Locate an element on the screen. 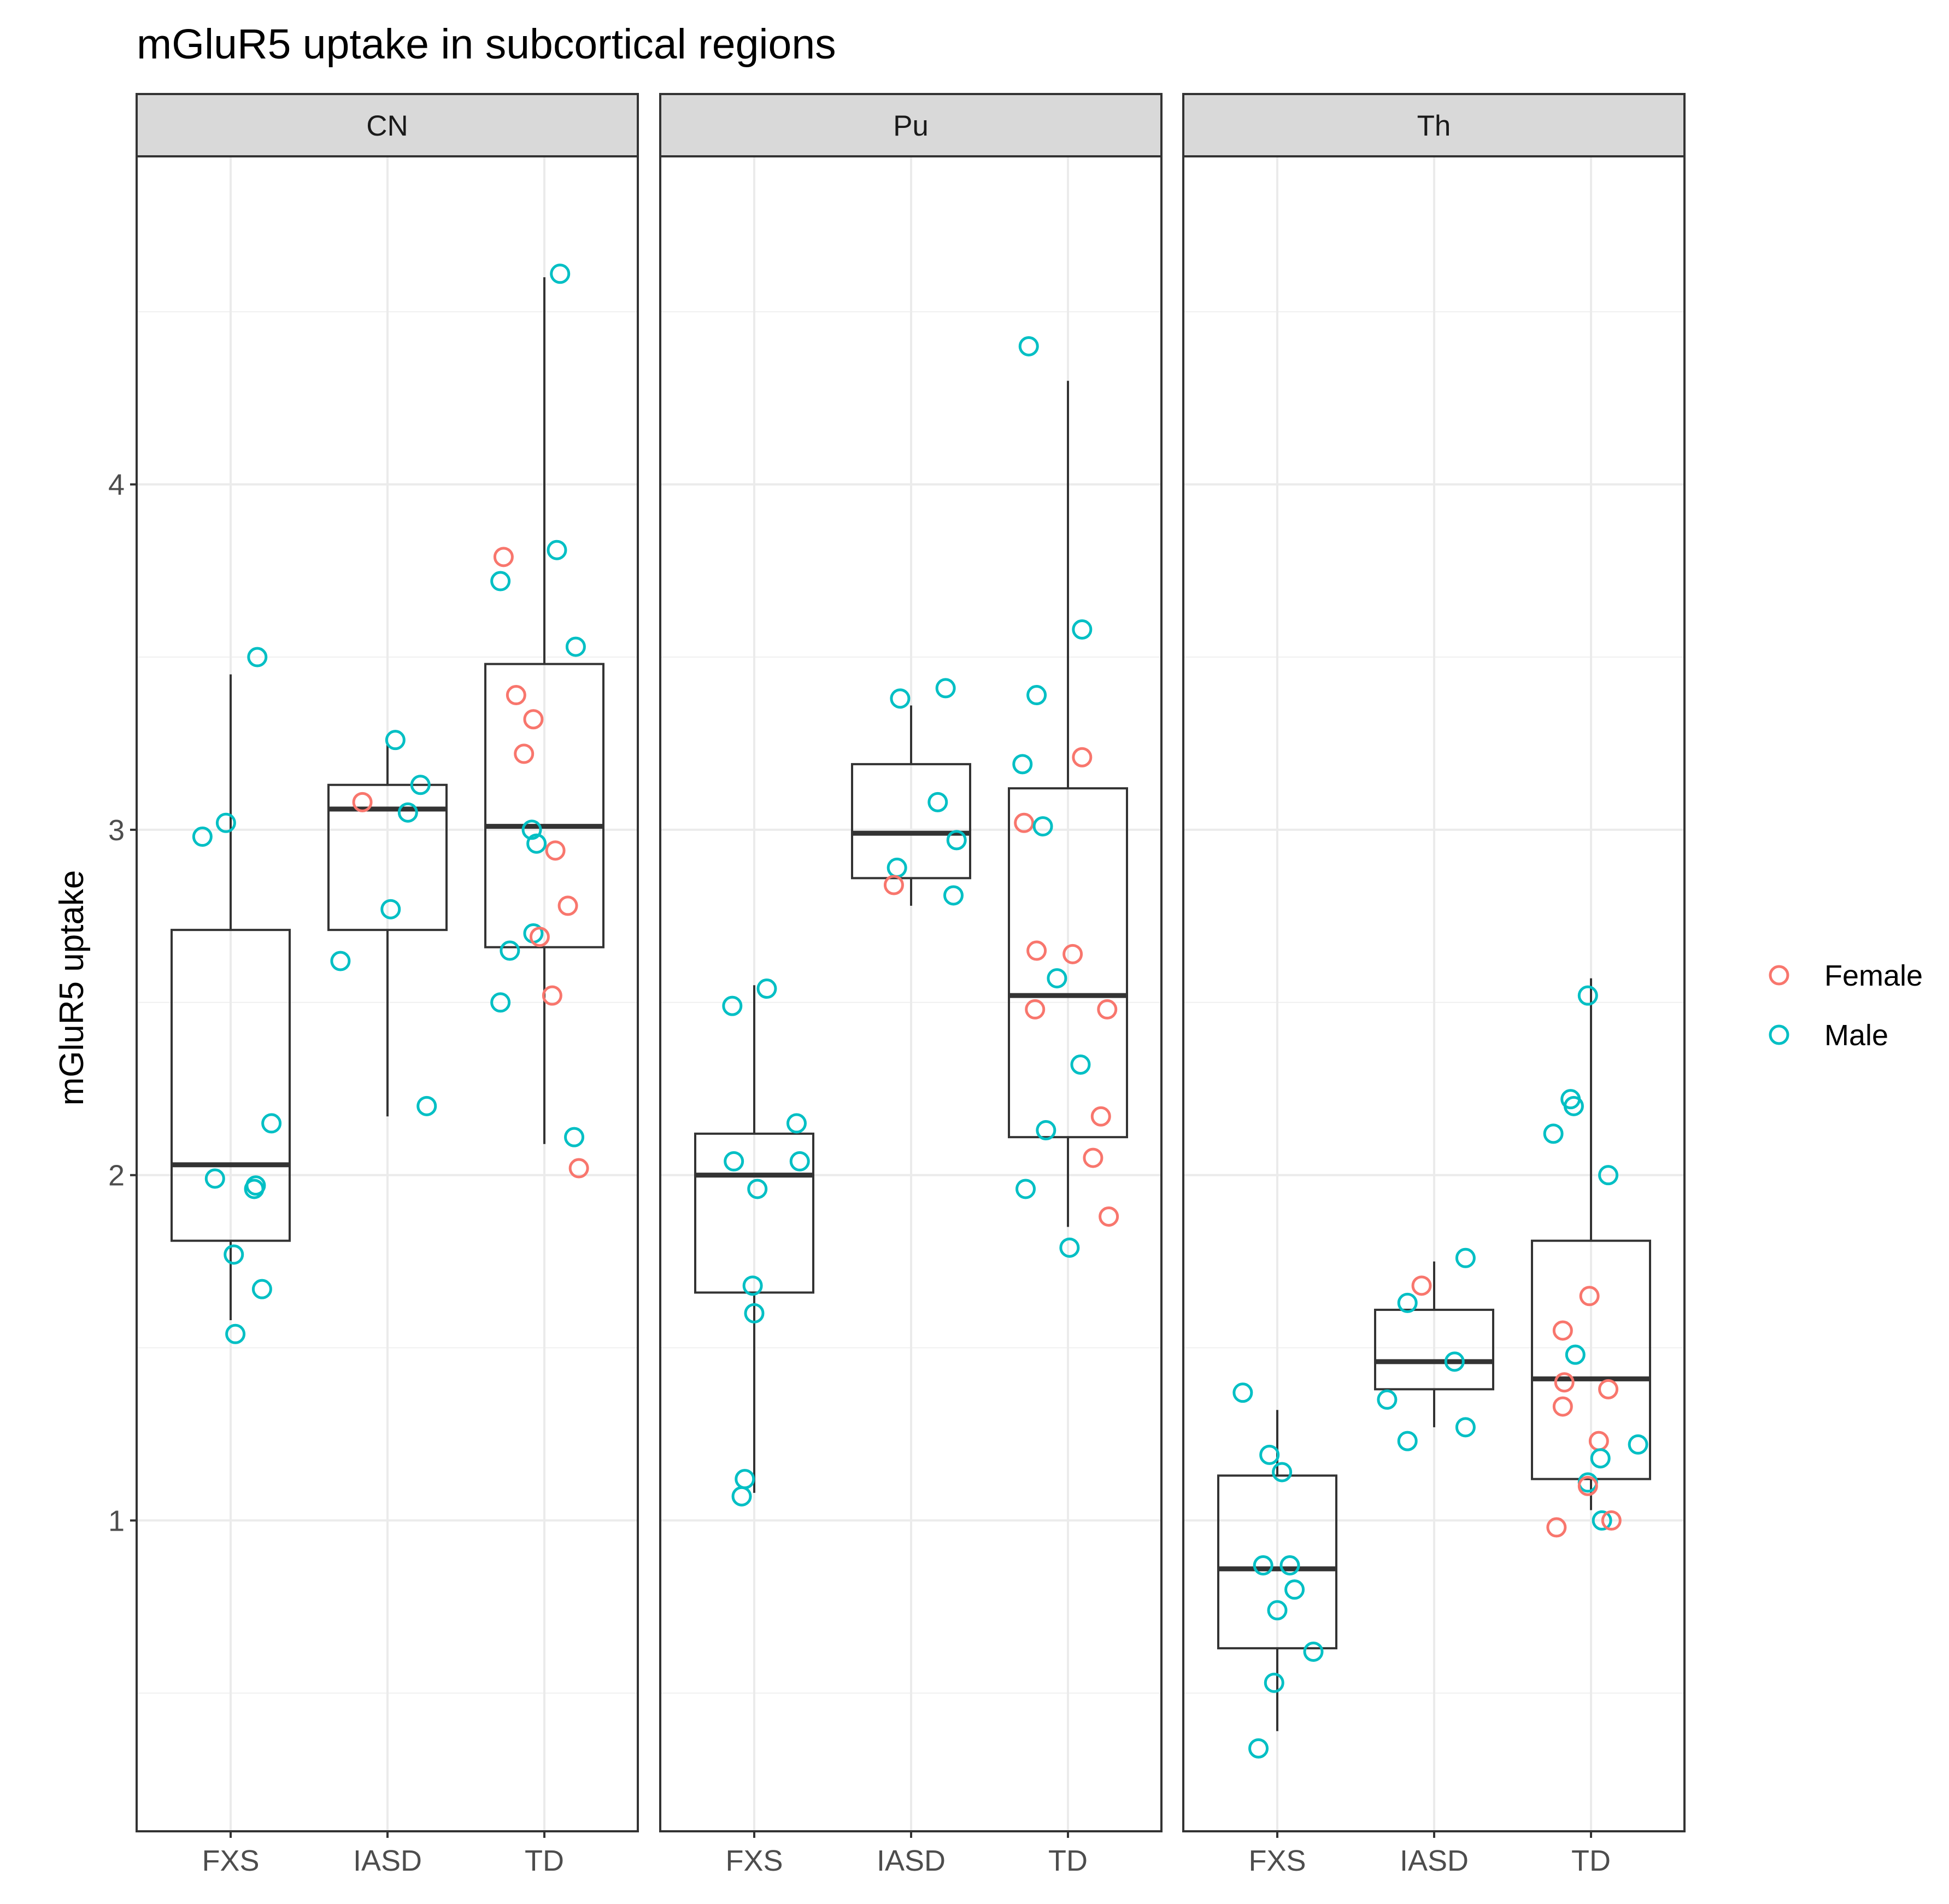  legend: Female Male is located at coordinates (1846, 1005).